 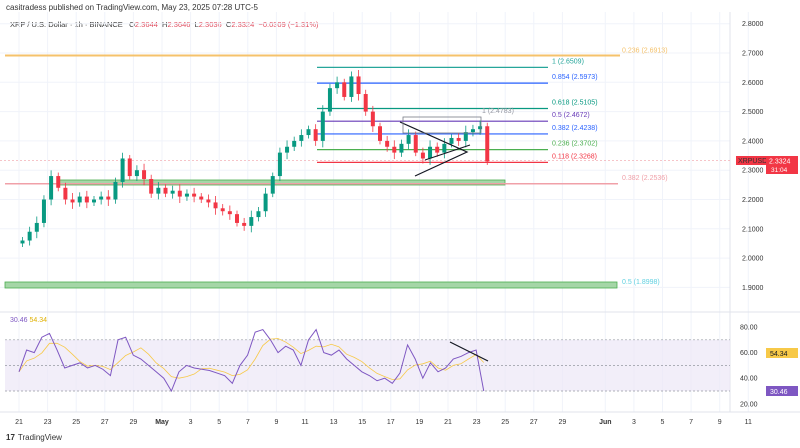 I want to click on rsi-ma-badge-text: 54.34, so click(x=779, y=354).